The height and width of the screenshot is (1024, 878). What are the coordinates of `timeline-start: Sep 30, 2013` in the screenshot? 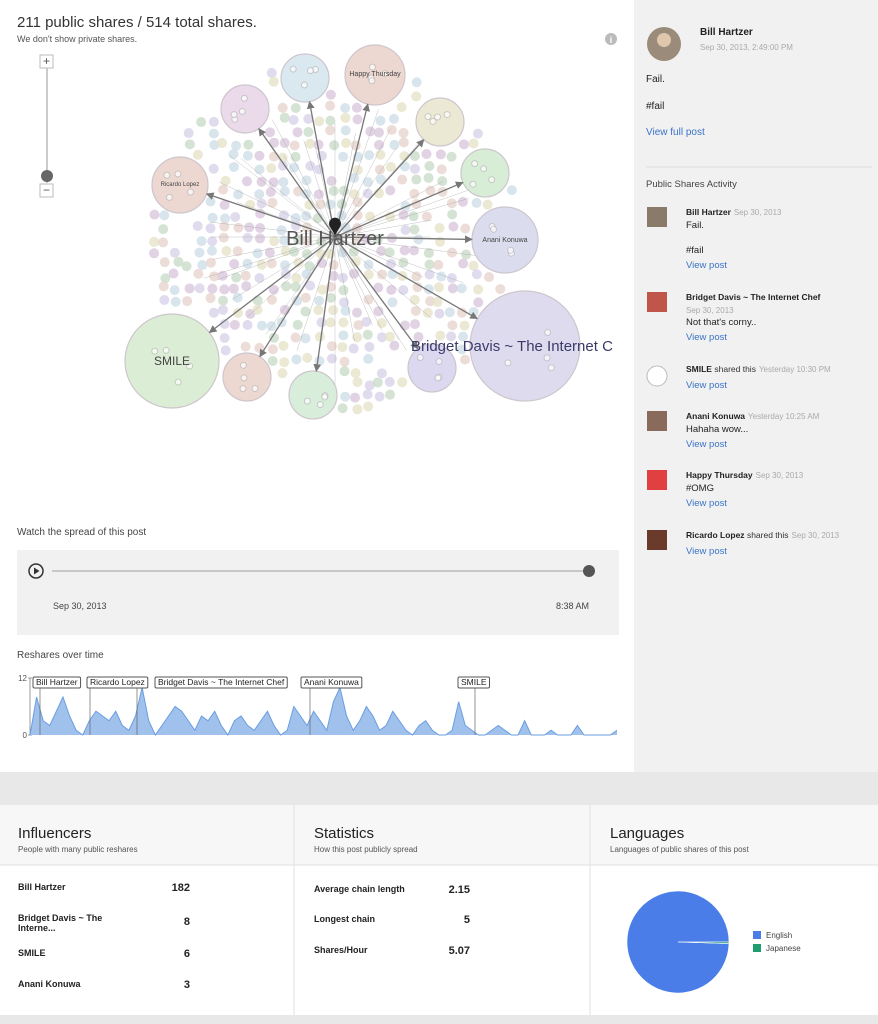 It's located at (80, 606).